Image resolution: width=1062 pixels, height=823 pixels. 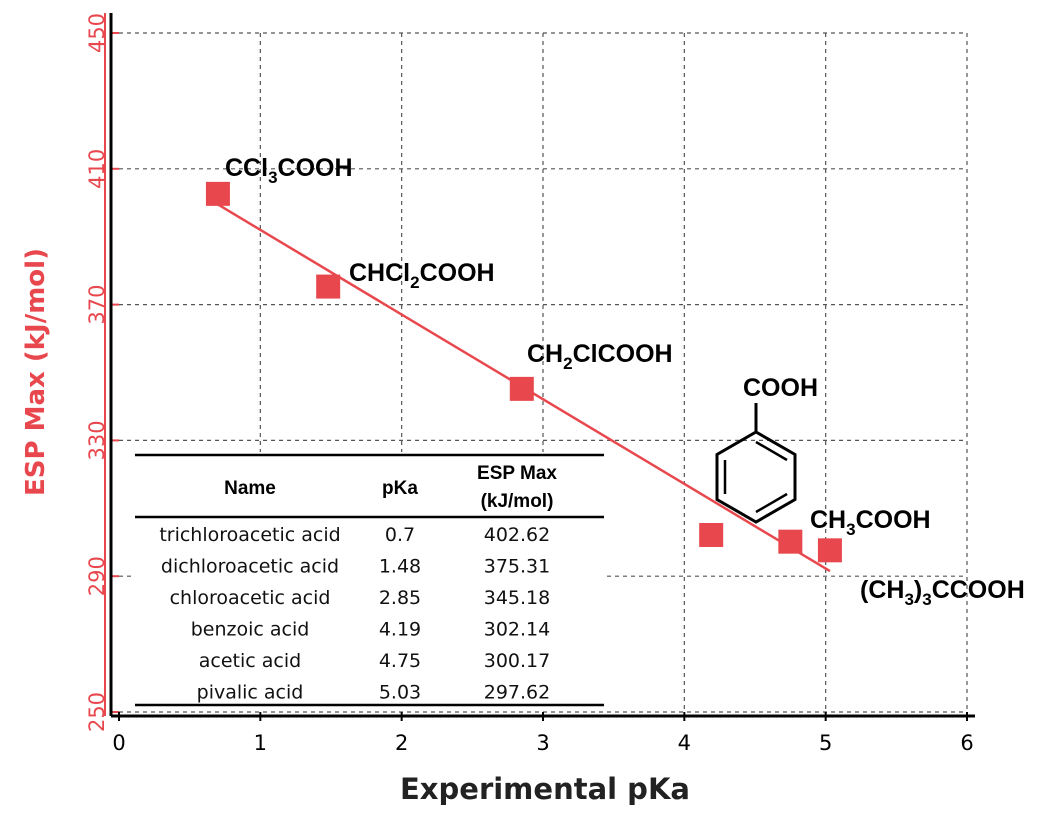 What do you see at coordinates (400, 630) in the screenshot?
I see `table-cell-pka: 4.19` at bounding box center [400, 630].